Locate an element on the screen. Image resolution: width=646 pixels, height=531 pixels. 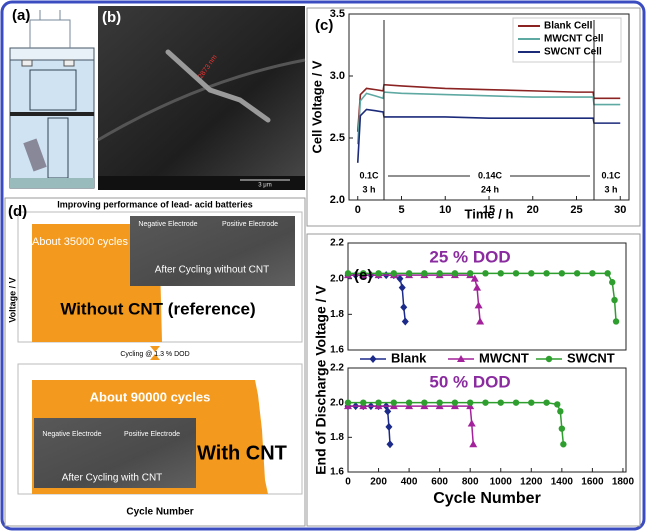
box is located at coordinates (69, 63).